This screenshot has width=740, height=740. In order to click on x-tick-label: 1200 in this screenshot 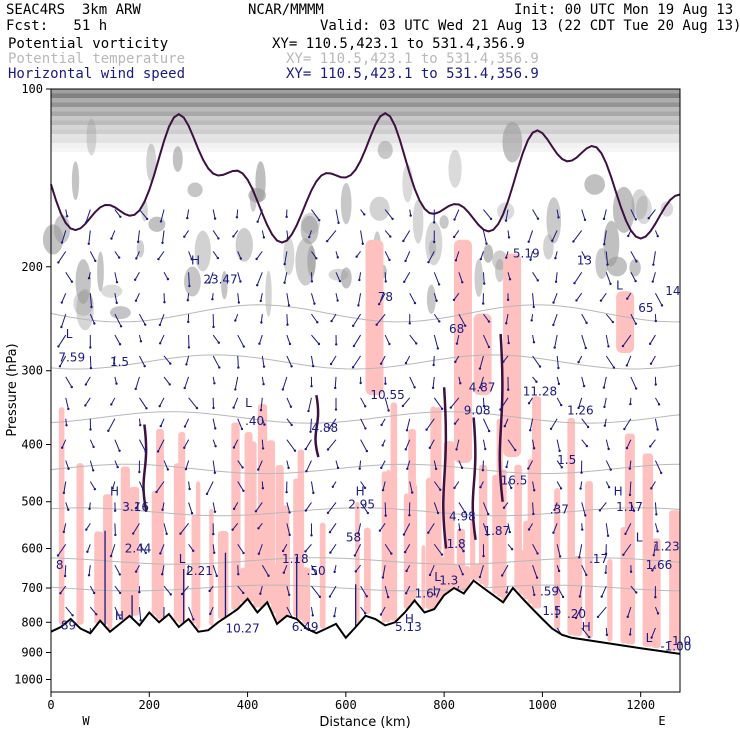, I will do `click(640, 705)`.